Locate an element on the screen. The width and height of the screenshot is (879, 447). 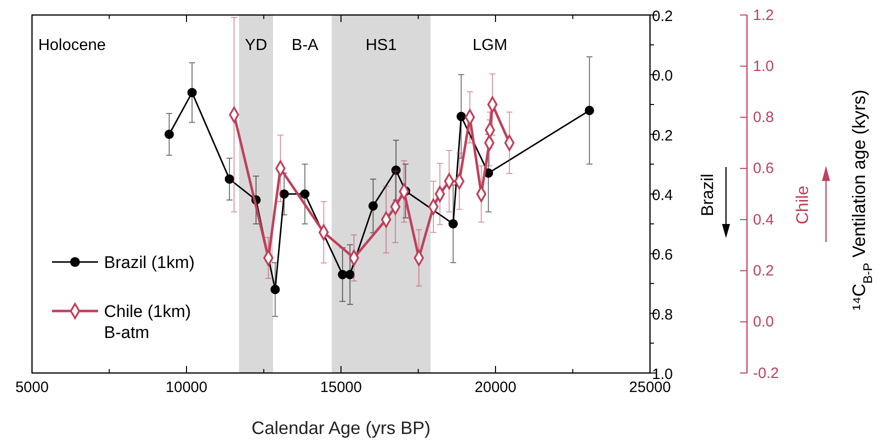
y2-tick-label: 0.6 is located at coordinates (763, 169).